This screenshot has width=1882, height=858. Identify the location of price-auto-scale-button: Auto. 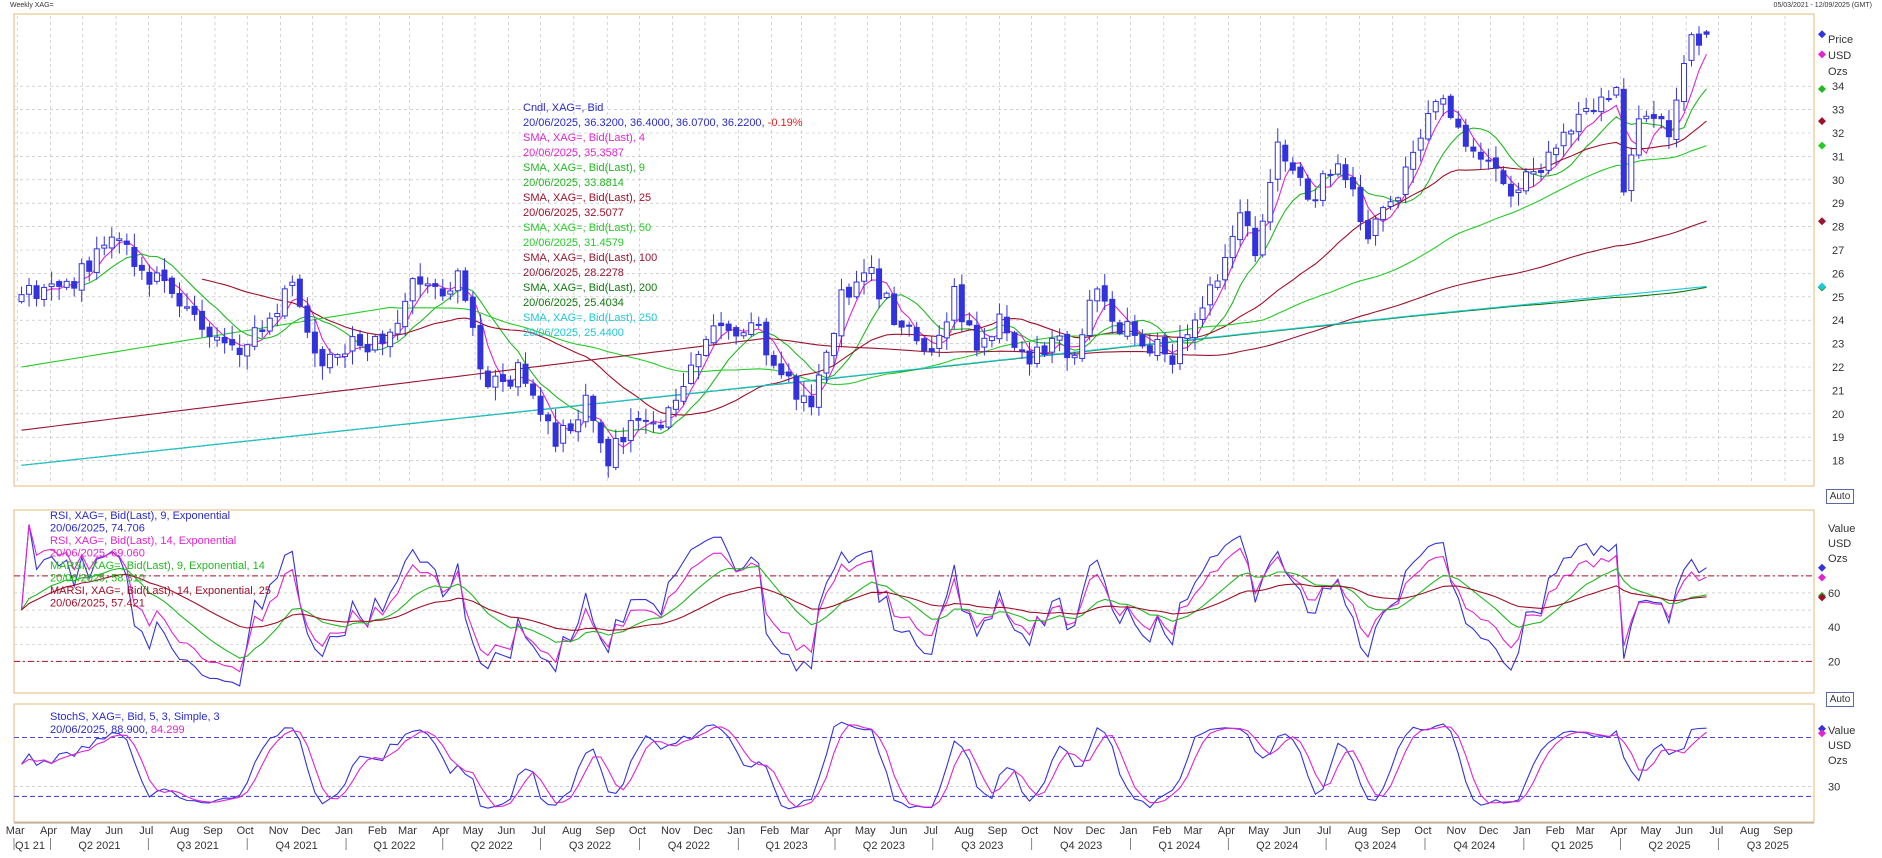
(1840, 496).